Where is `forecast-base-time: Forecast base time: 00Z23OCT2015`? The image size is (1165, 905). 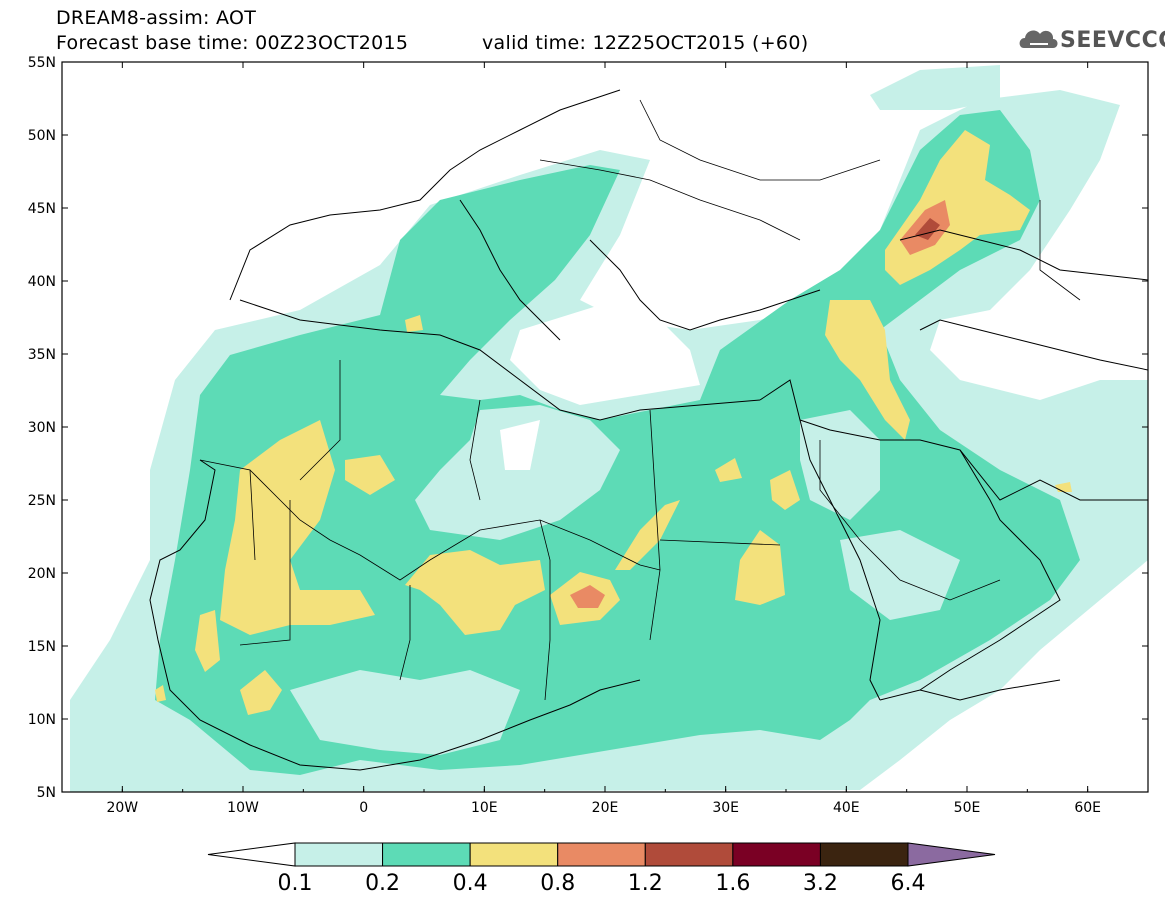
forecast-base-time: Forecast base time: 00Z23OCT2015 is located at coordinates (232, 43).